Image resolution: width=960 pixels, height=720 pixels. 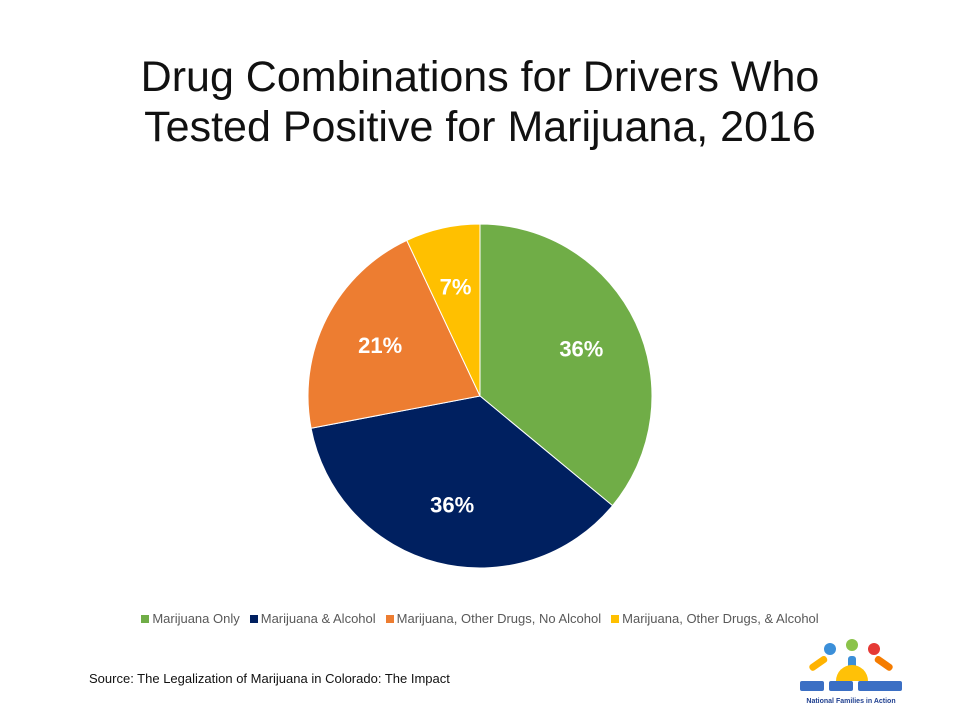 What do you see at coordinates (196, 618) in the screenshot?
I see `legend-label-0: Marijuana Only` at bounding box center [196, 618].